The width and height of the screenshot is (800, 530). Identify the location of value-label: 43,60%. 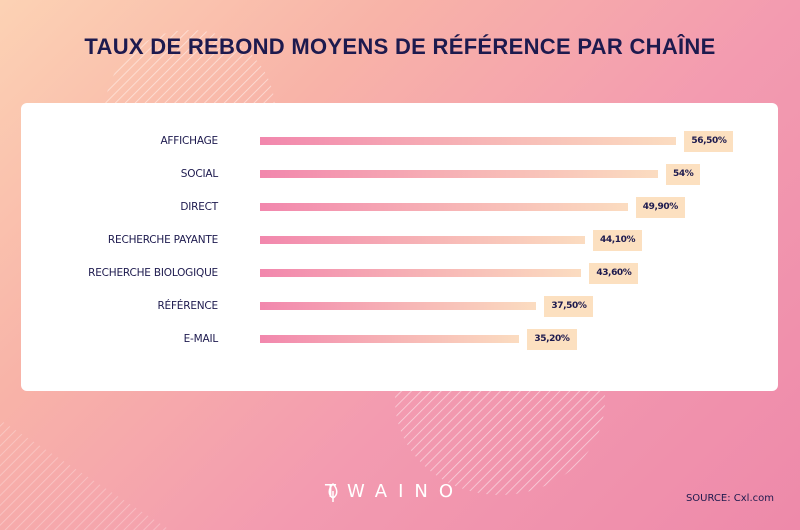
(614, 273).